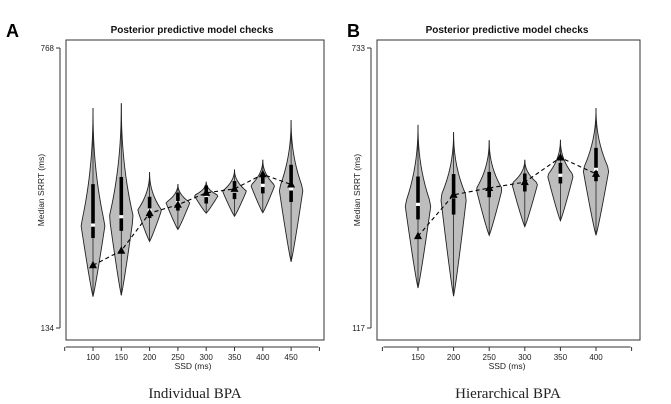 This screenshot has height=404, width=671. I want to click on panel-b-x-tick-label: 150, so click(418, 357).